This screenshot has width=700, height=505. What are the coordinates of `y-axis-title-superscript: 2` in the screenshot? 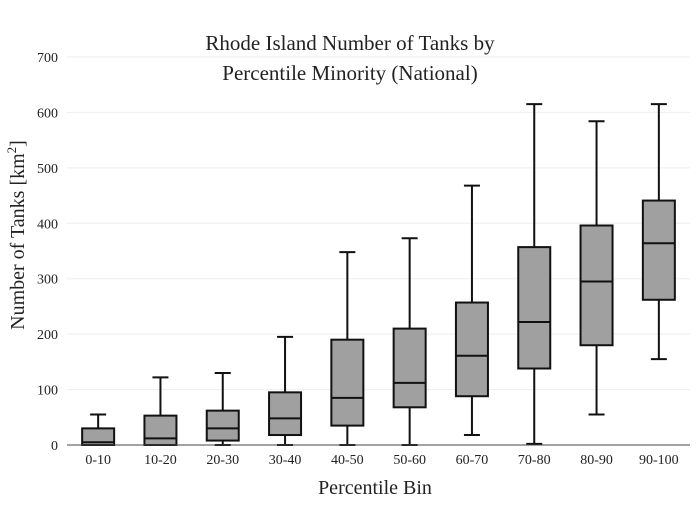 It's located at (11, 150).